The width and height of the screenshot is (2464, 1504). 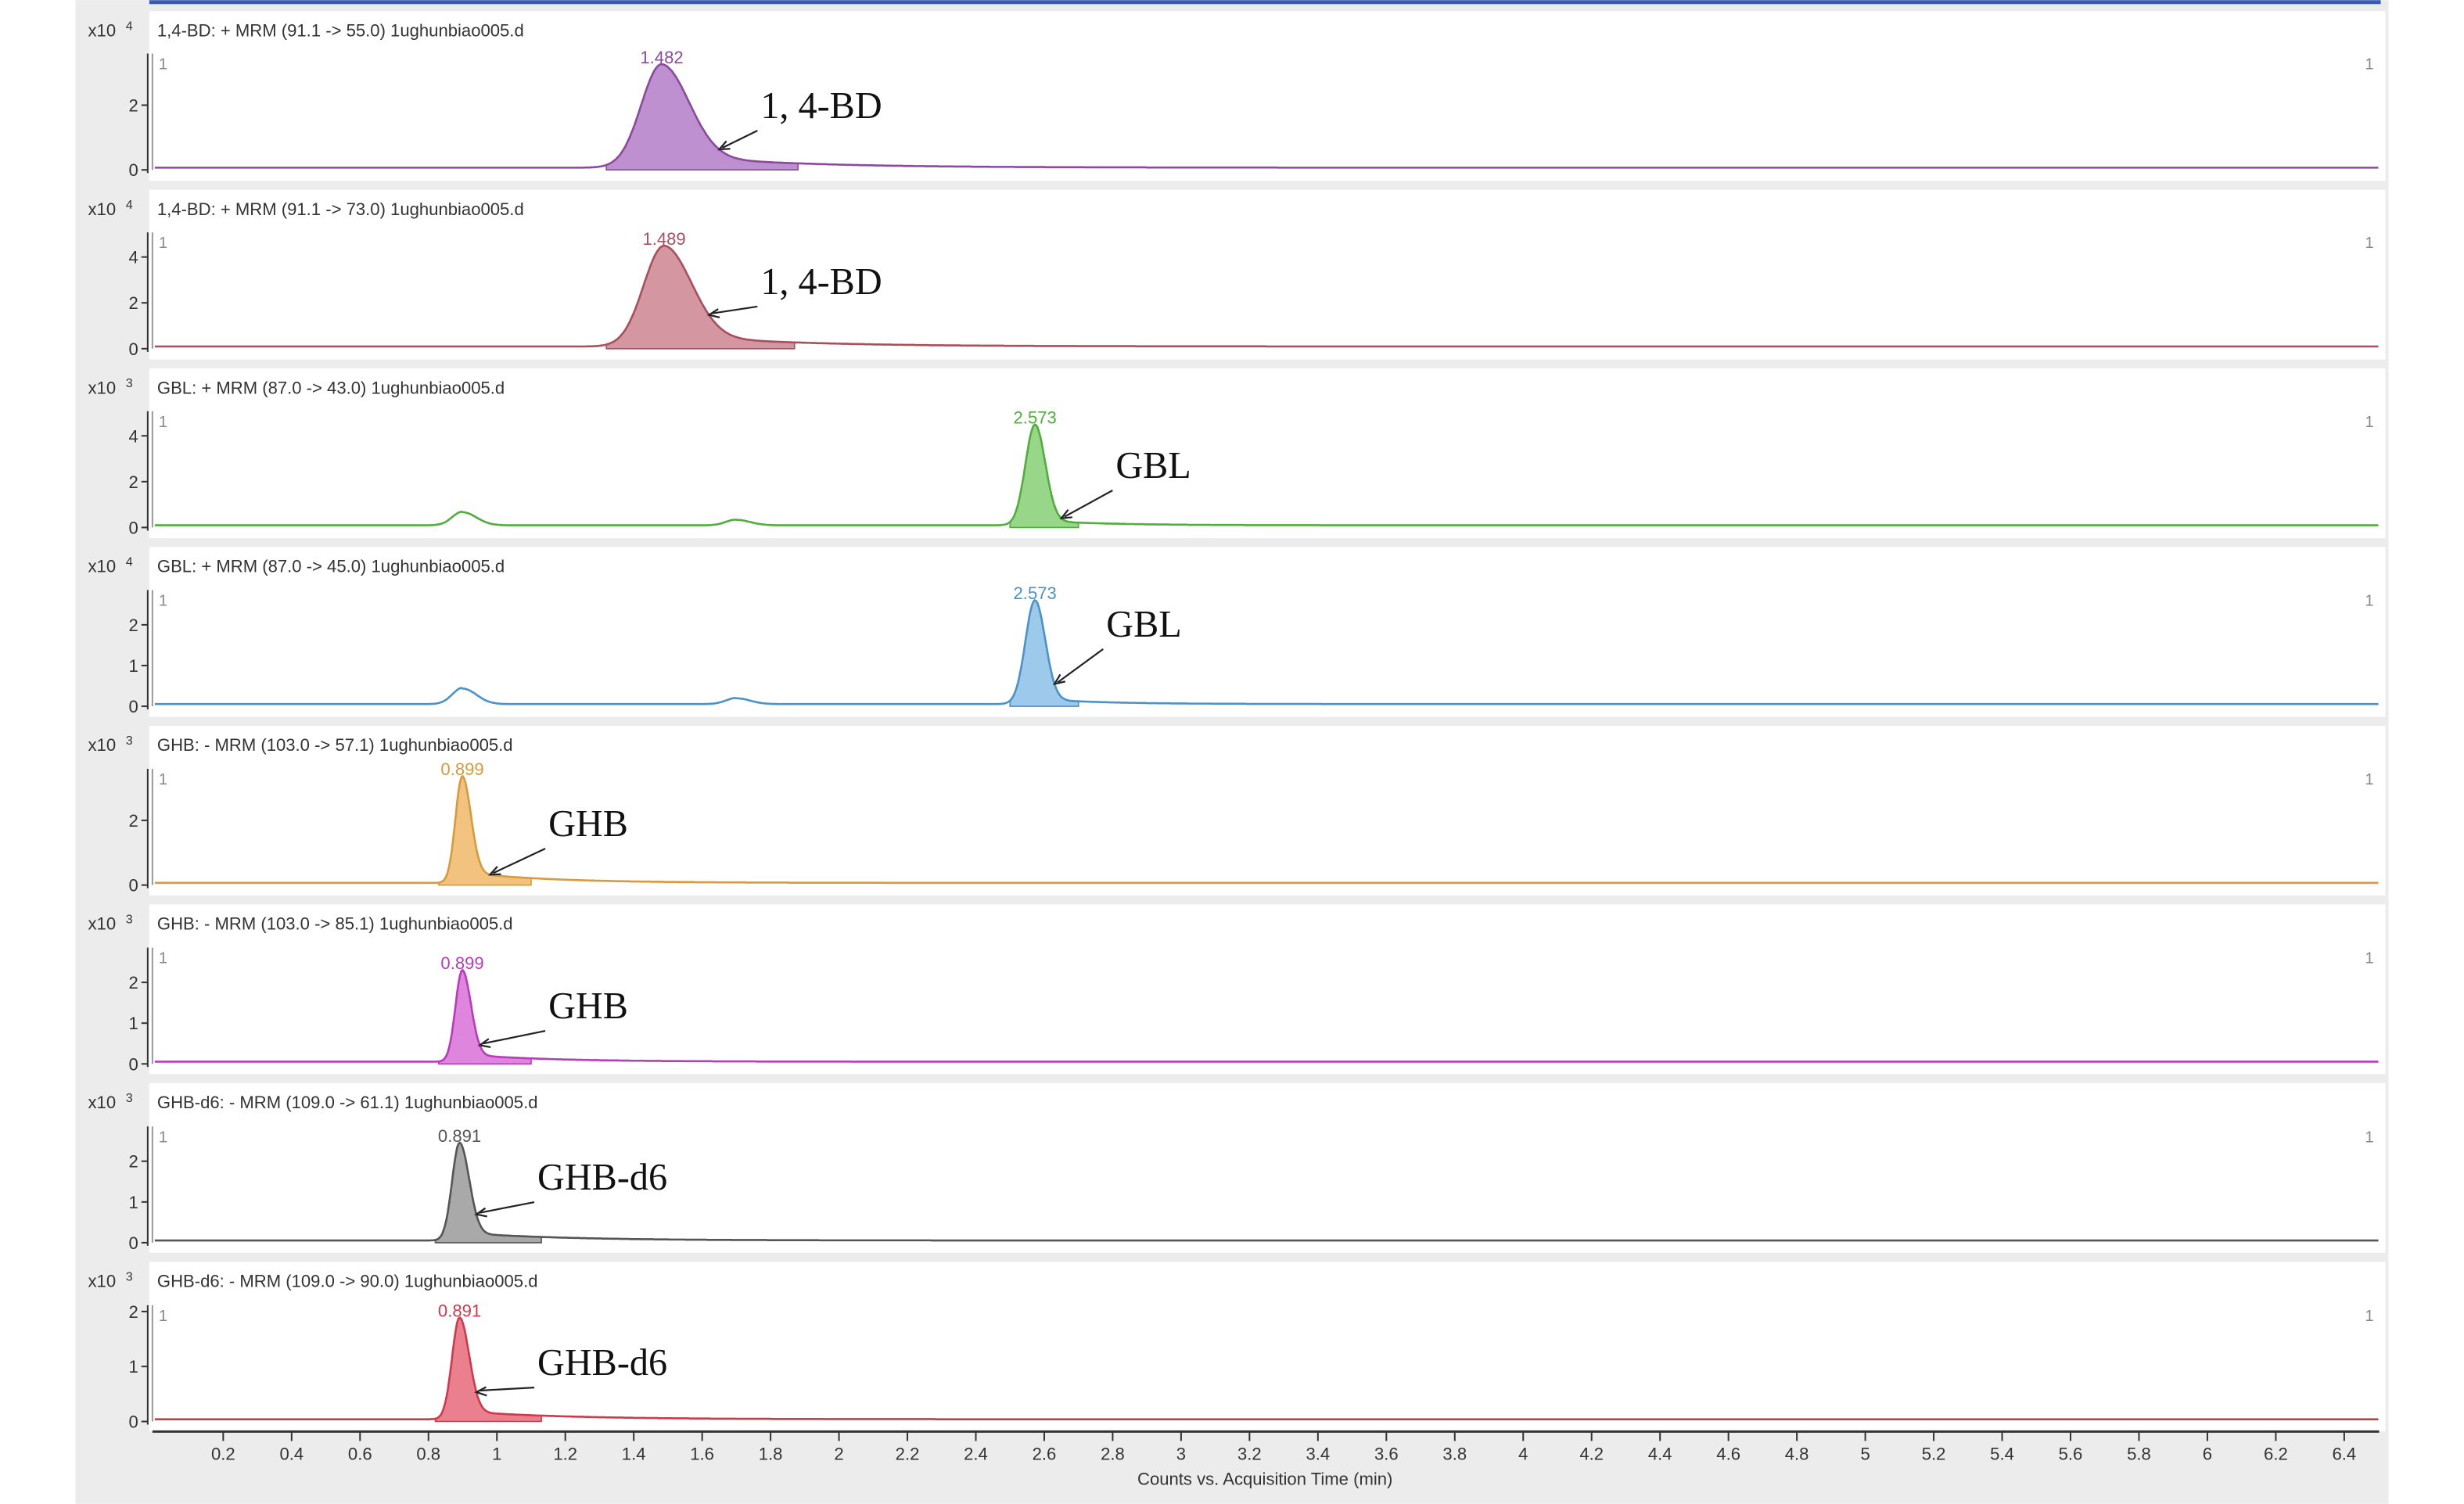 I want to click on x-tick-label: 3.4, so click(x=1318, y=1454).